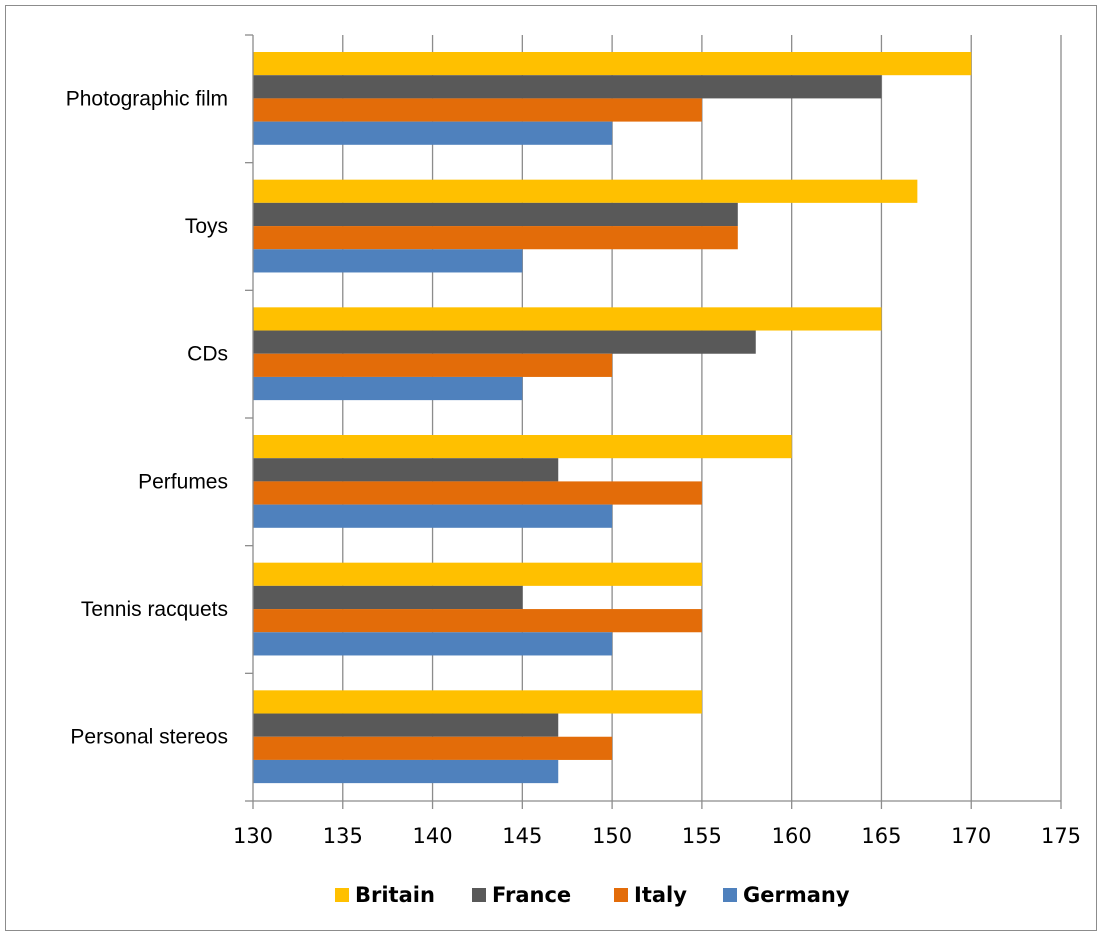 Image resolution: width=1102 pixels, height=936 pixels. Describe the element at coordinates (342, 895) in the screenshot. I see `legend-swatch-britain` at that location.